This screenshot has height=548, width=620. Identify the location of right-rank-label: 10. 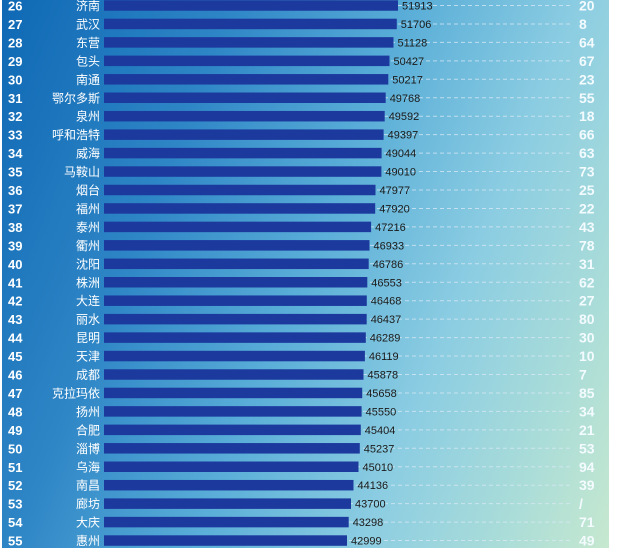
(587, 356).